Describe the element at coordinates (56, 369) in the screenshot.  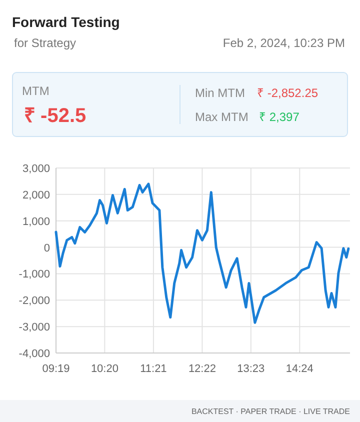
I see `x-tick-label: 09:19` at that location.